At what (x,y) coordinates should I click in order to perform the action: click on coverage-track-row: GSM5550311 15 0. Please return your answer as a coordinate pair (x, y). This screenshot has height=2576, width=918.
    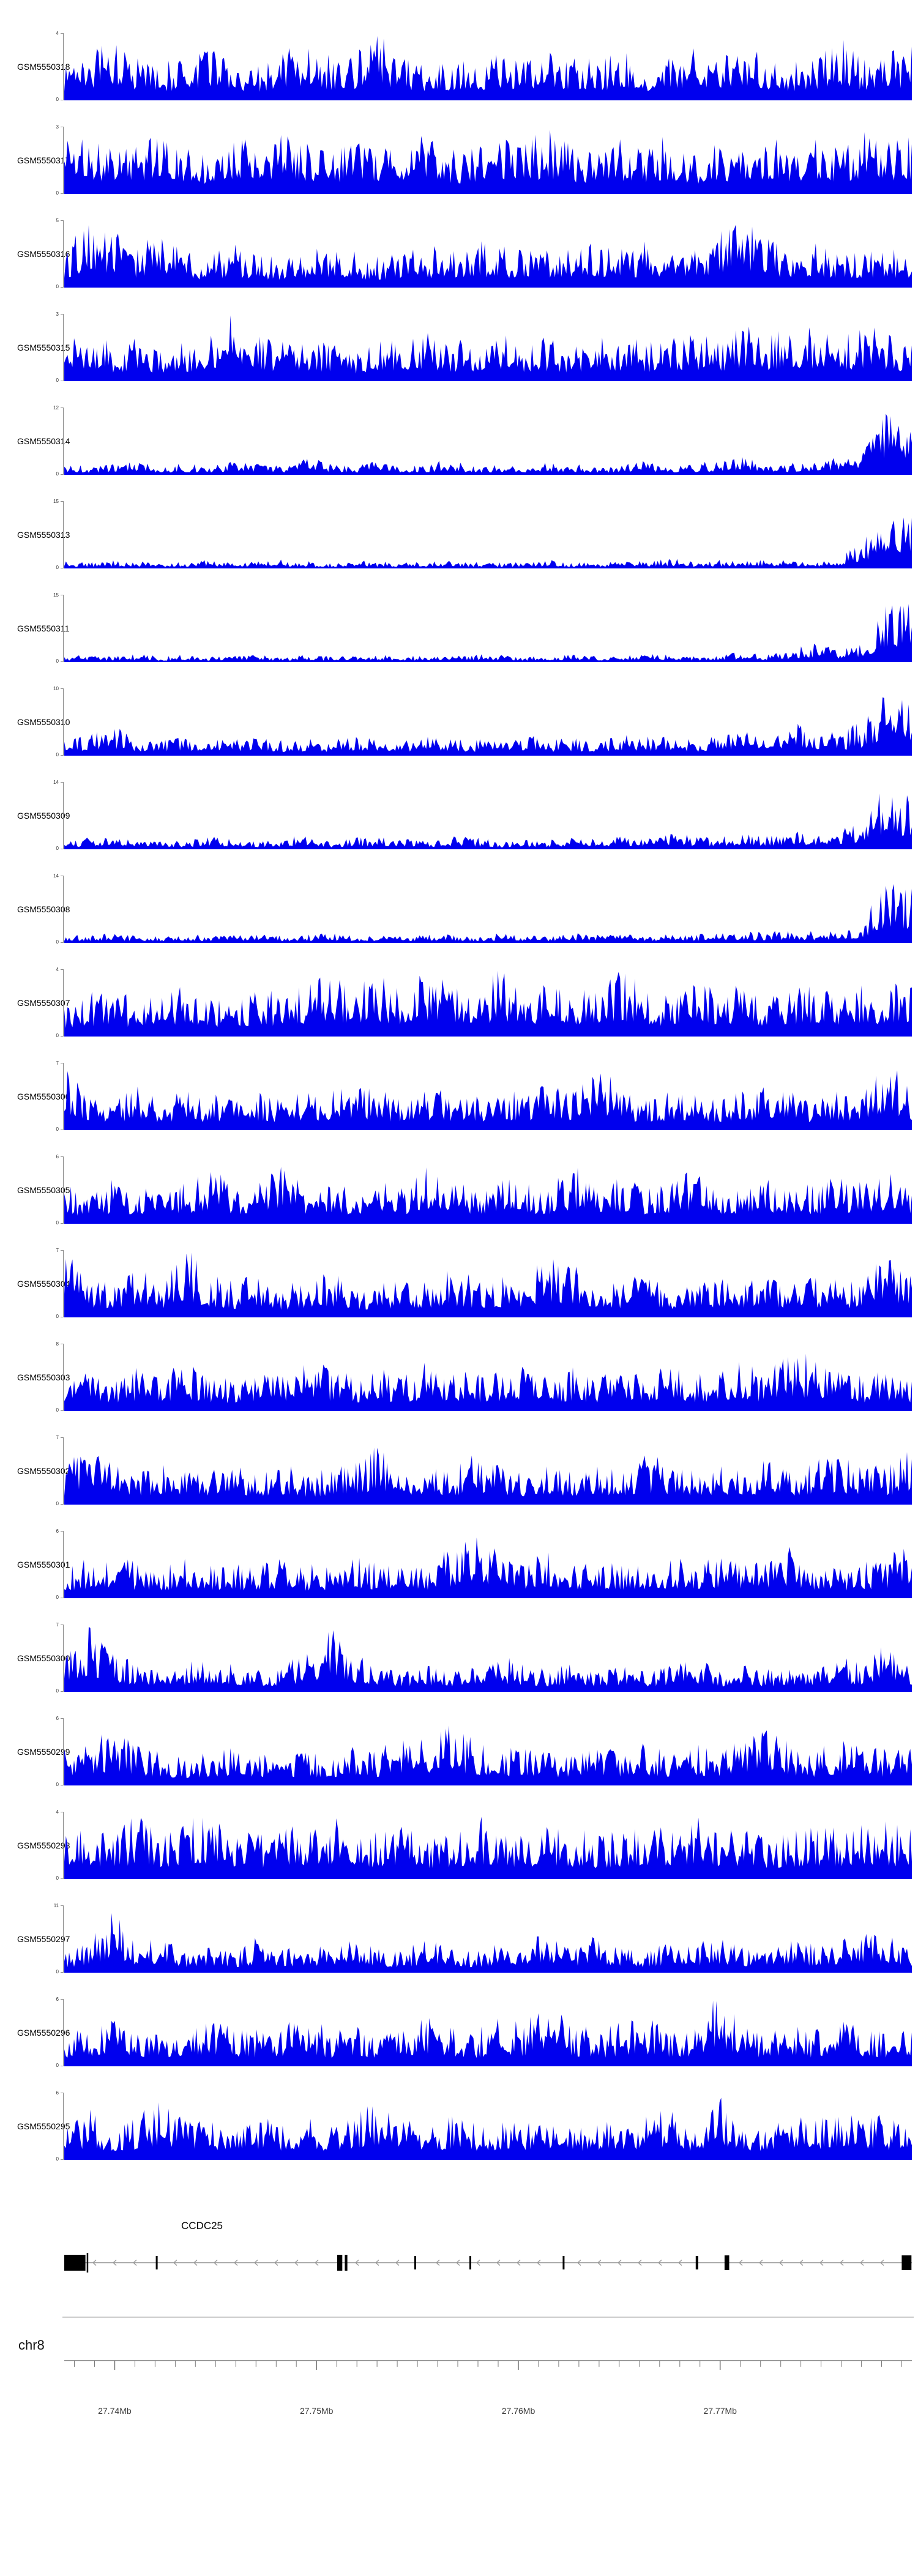
    Looking at the image, I should click on (459, 627).